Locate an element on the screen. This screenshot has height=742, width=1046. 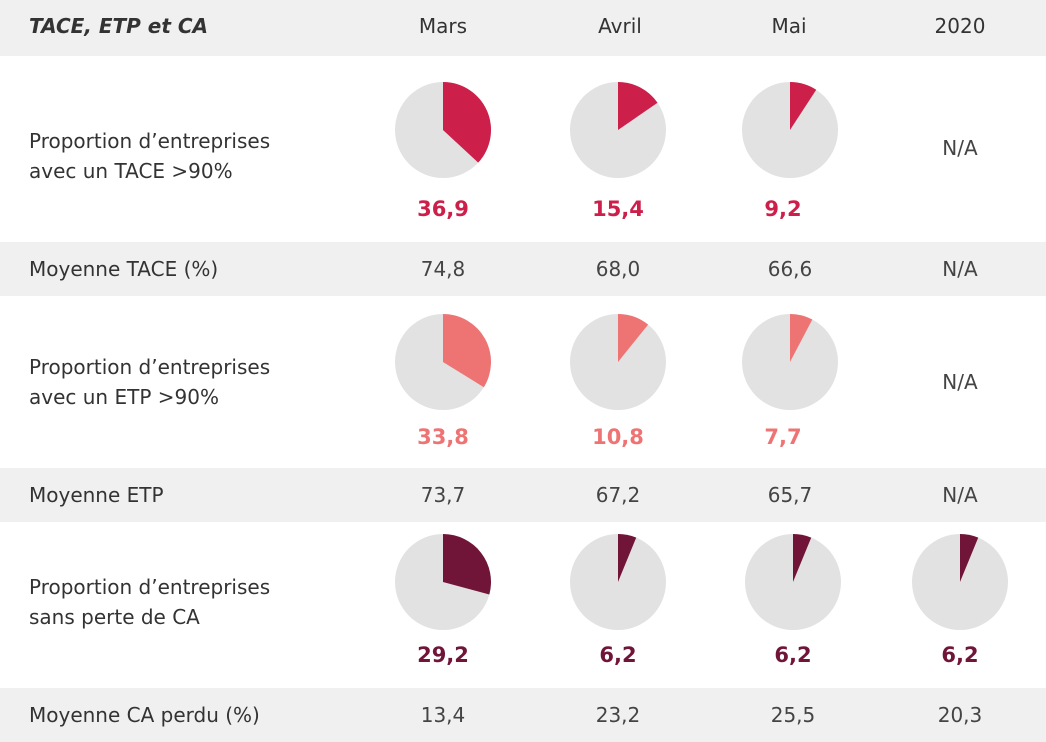
ca-average-avril: 23,2 is located at coordinates (618, 715).